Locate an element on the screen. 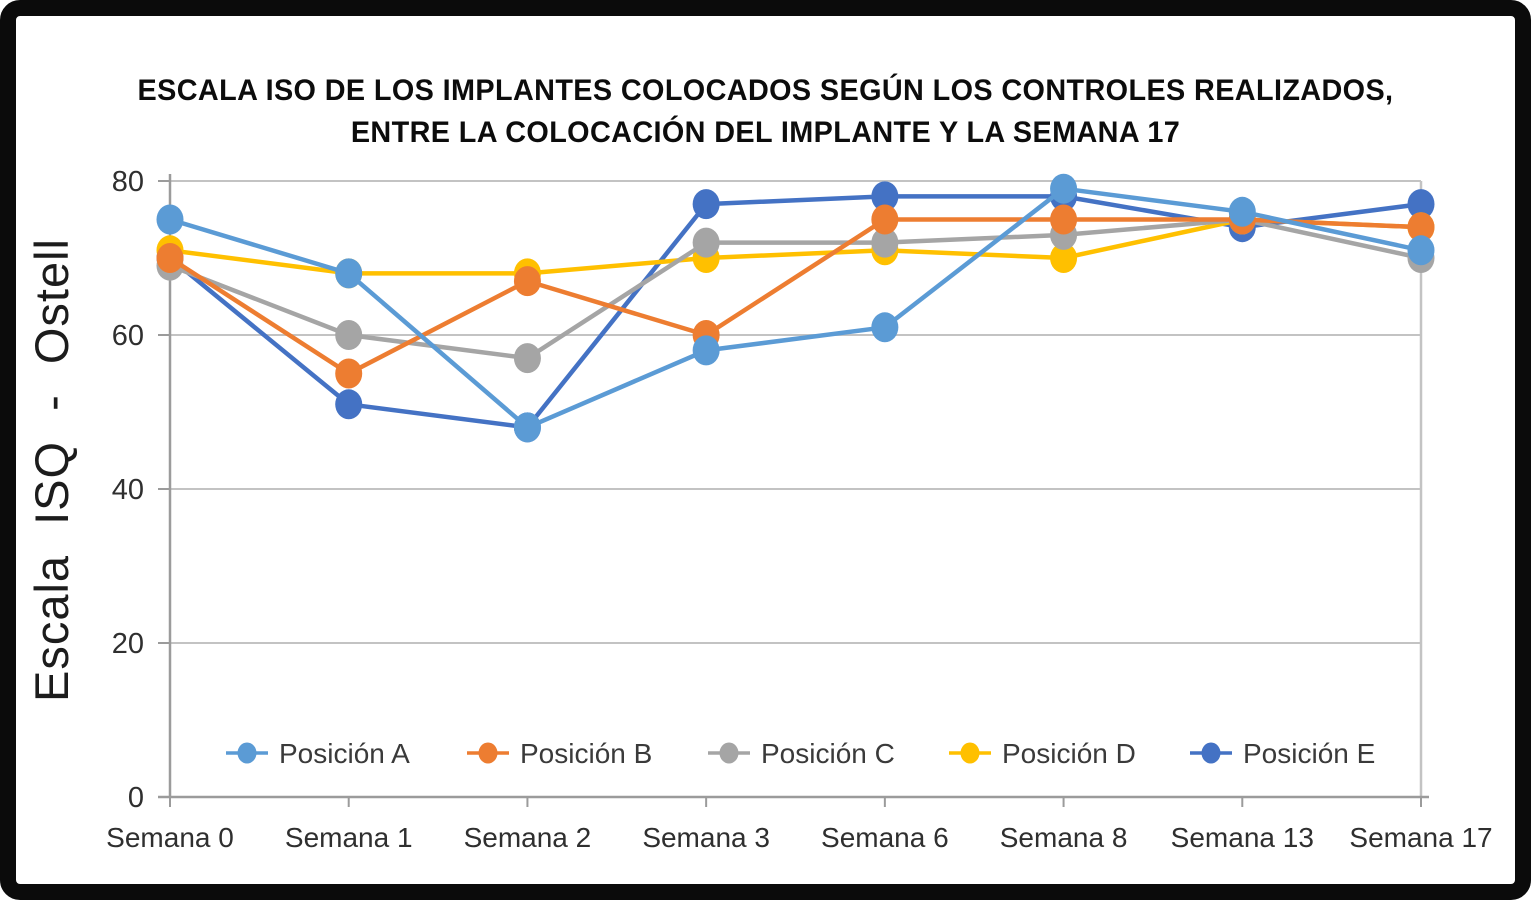 This screenshot has width=1531, height=900. x-tick-label-semana-17: Semana 17 is located at coordinates (1420, 837).